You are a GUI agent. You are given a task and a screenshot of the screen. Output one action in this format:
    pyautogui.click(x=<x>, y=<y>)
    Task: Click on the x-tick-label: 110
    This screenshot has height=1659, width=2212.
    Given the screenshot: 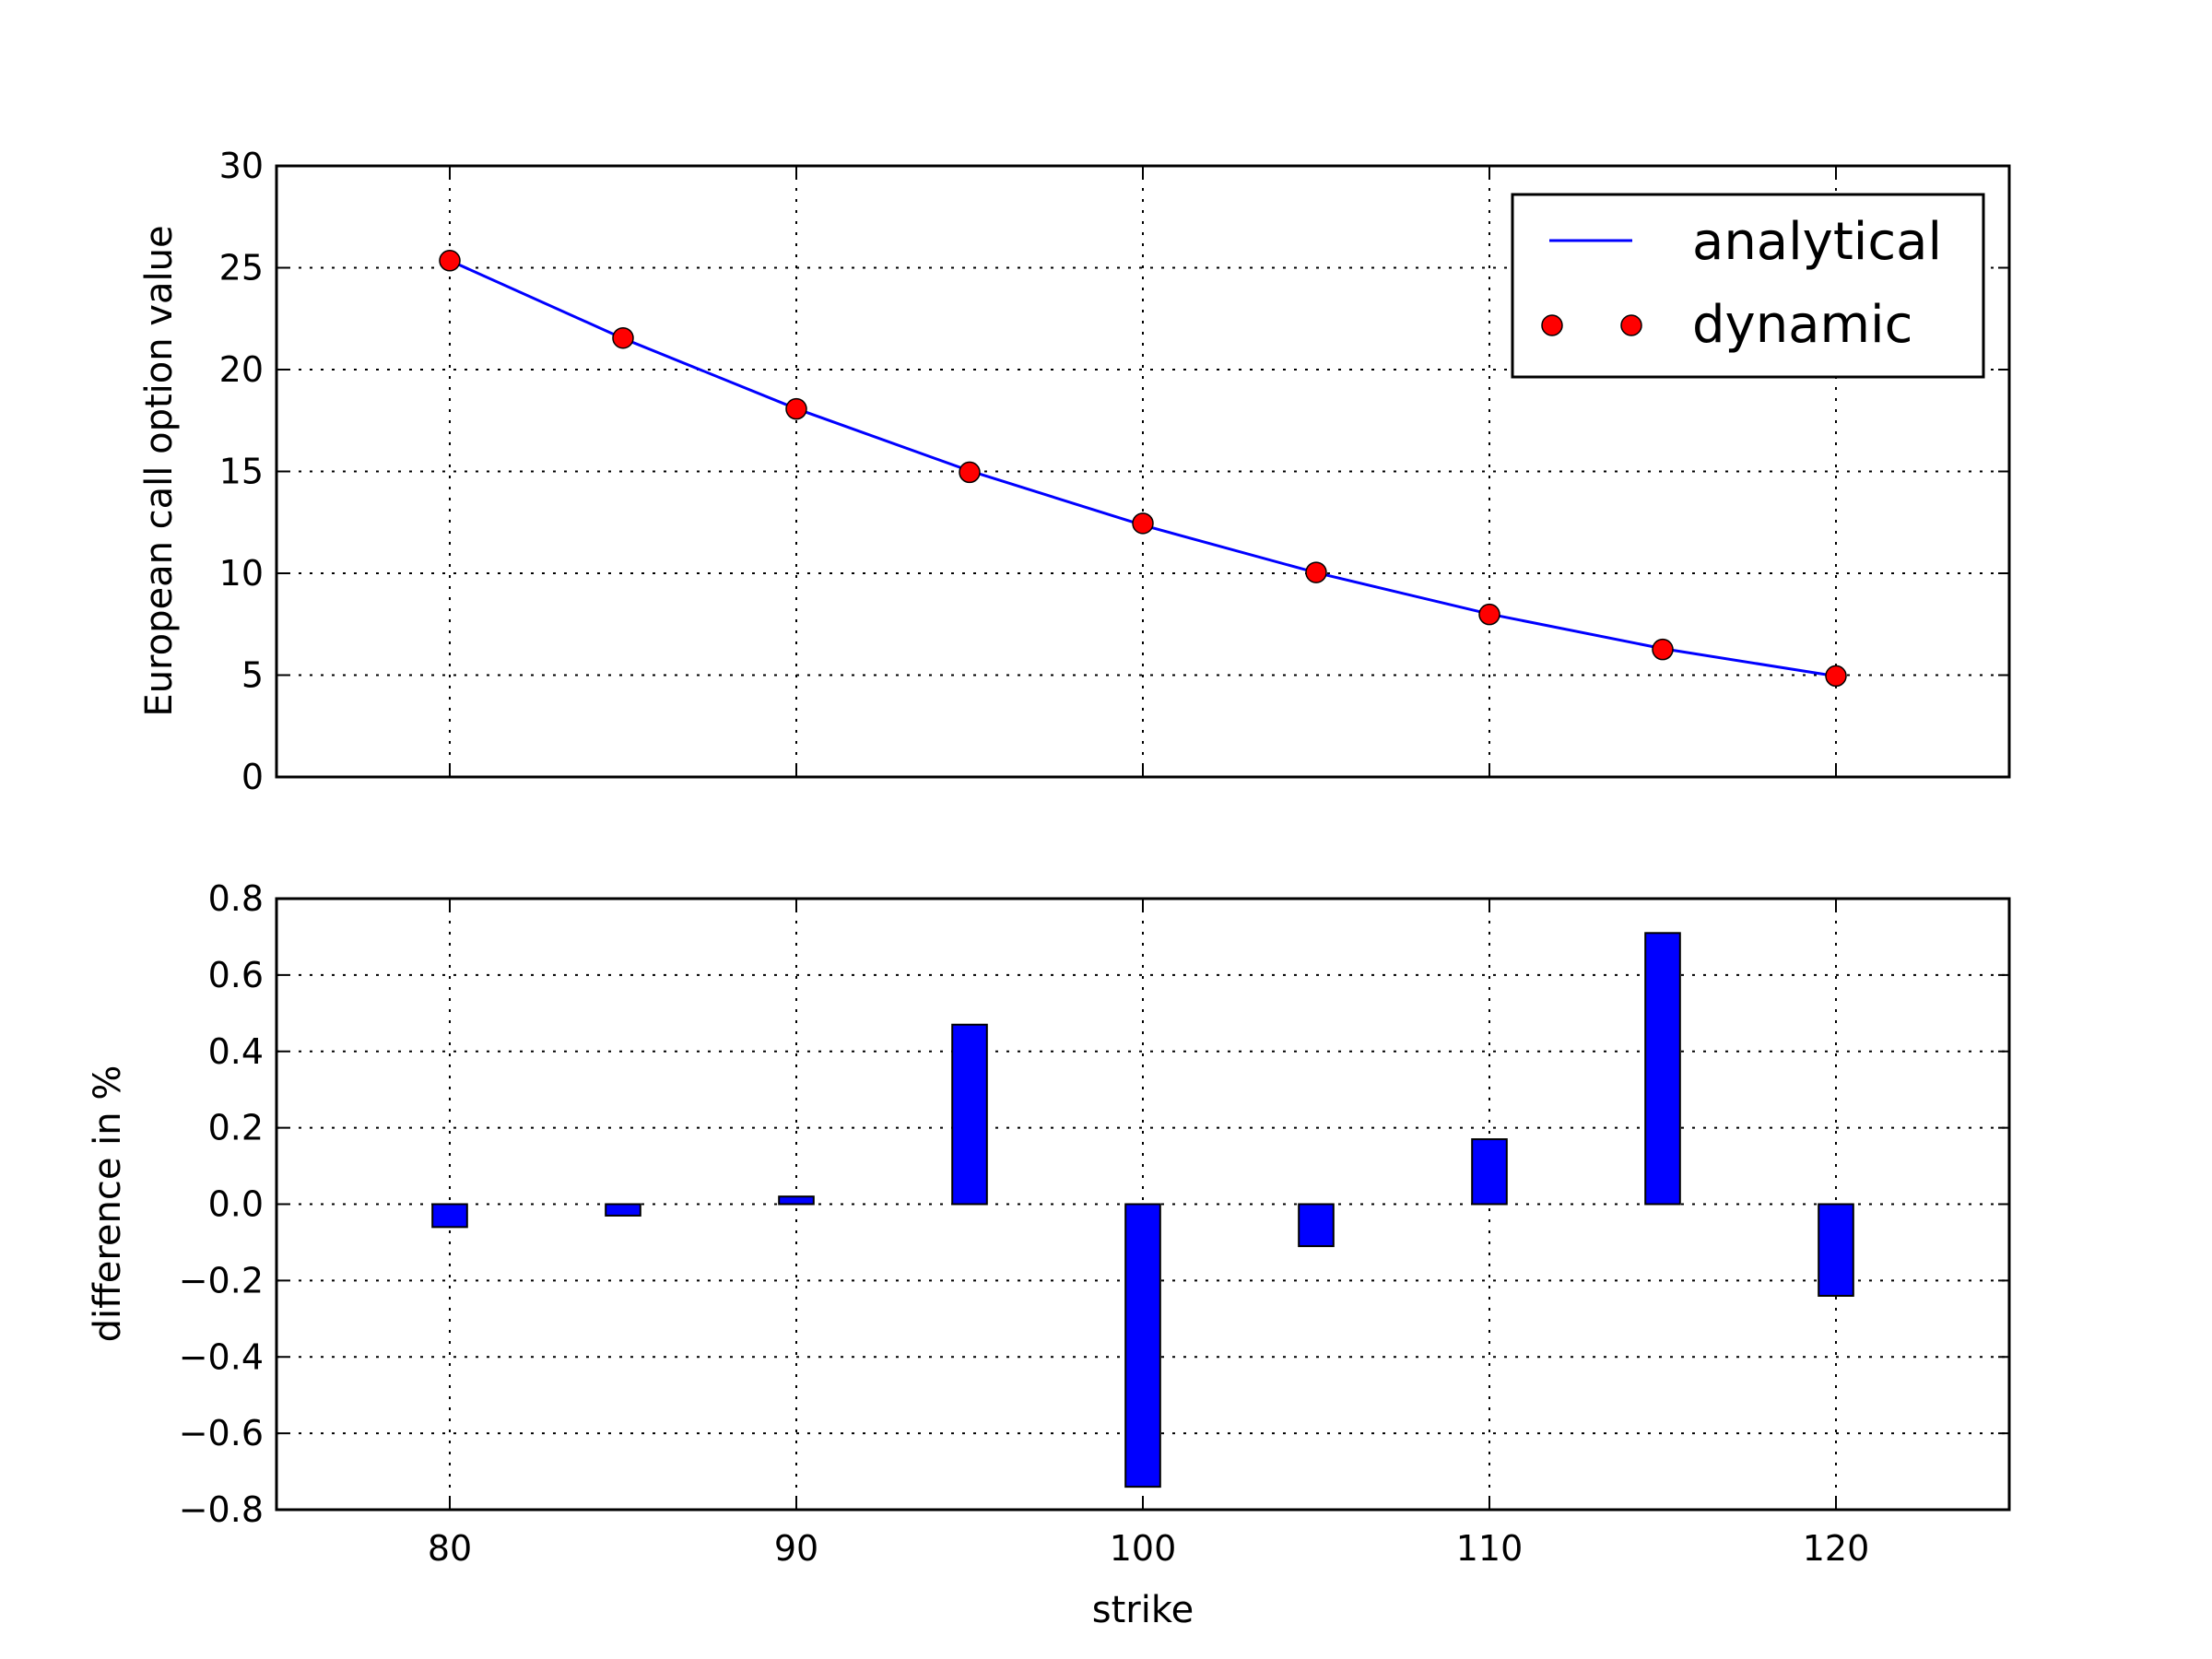 What is the action you would take?
    pyautogui.click(x=1490, y=1548)
    